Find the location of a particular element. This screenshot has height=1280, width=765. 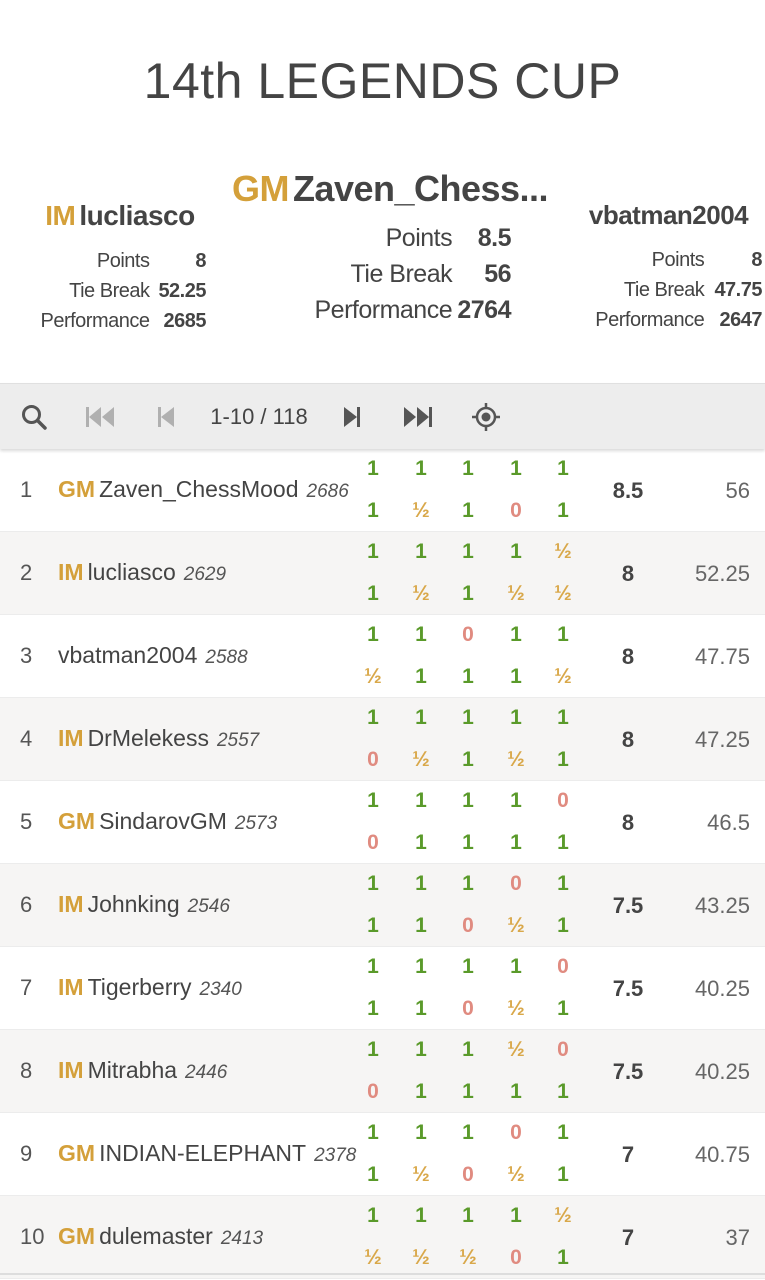

table-row: 9 GM INDIAN-ELEPHANT 2378 1 1 1 0 1 1 ½ 0 ½ 1 7 40.75 is located at coordinates (382, 1154).